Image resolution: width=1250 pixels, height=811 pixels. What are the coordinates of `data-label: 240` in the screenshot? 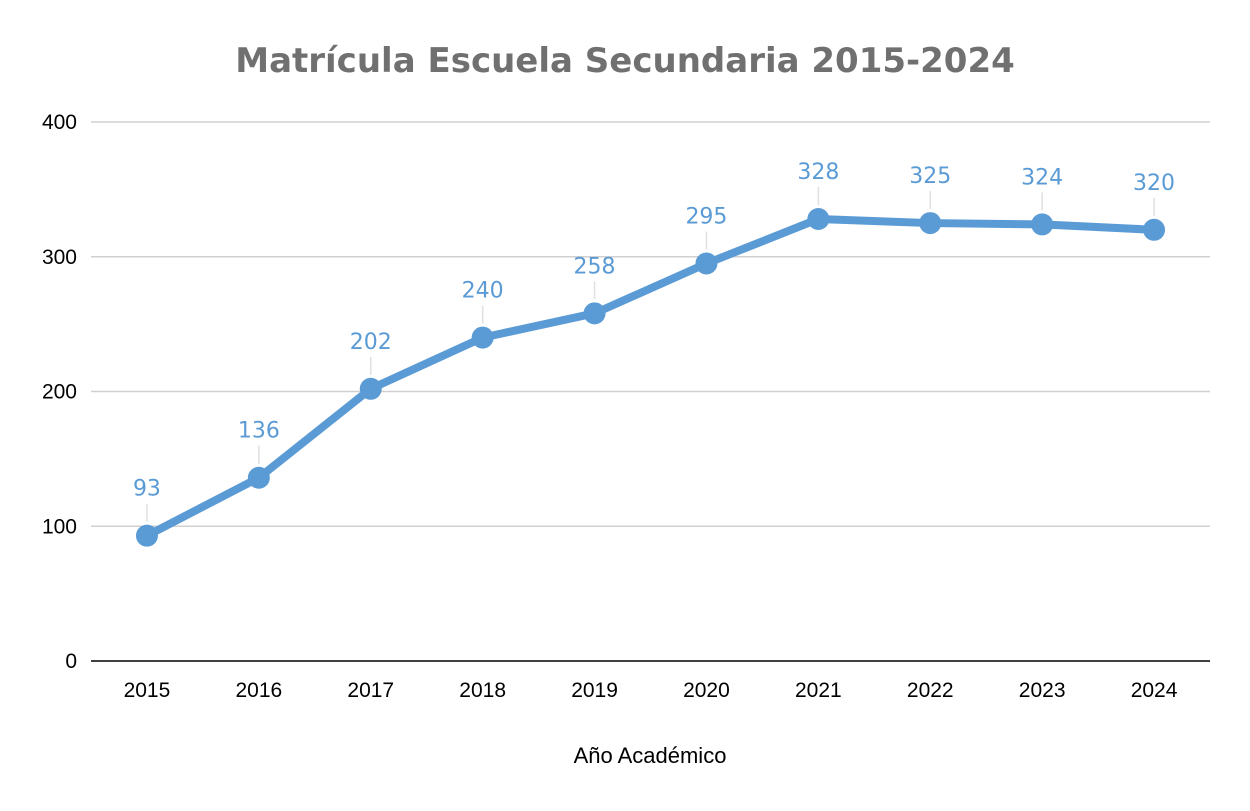 It's located at (483, 291).